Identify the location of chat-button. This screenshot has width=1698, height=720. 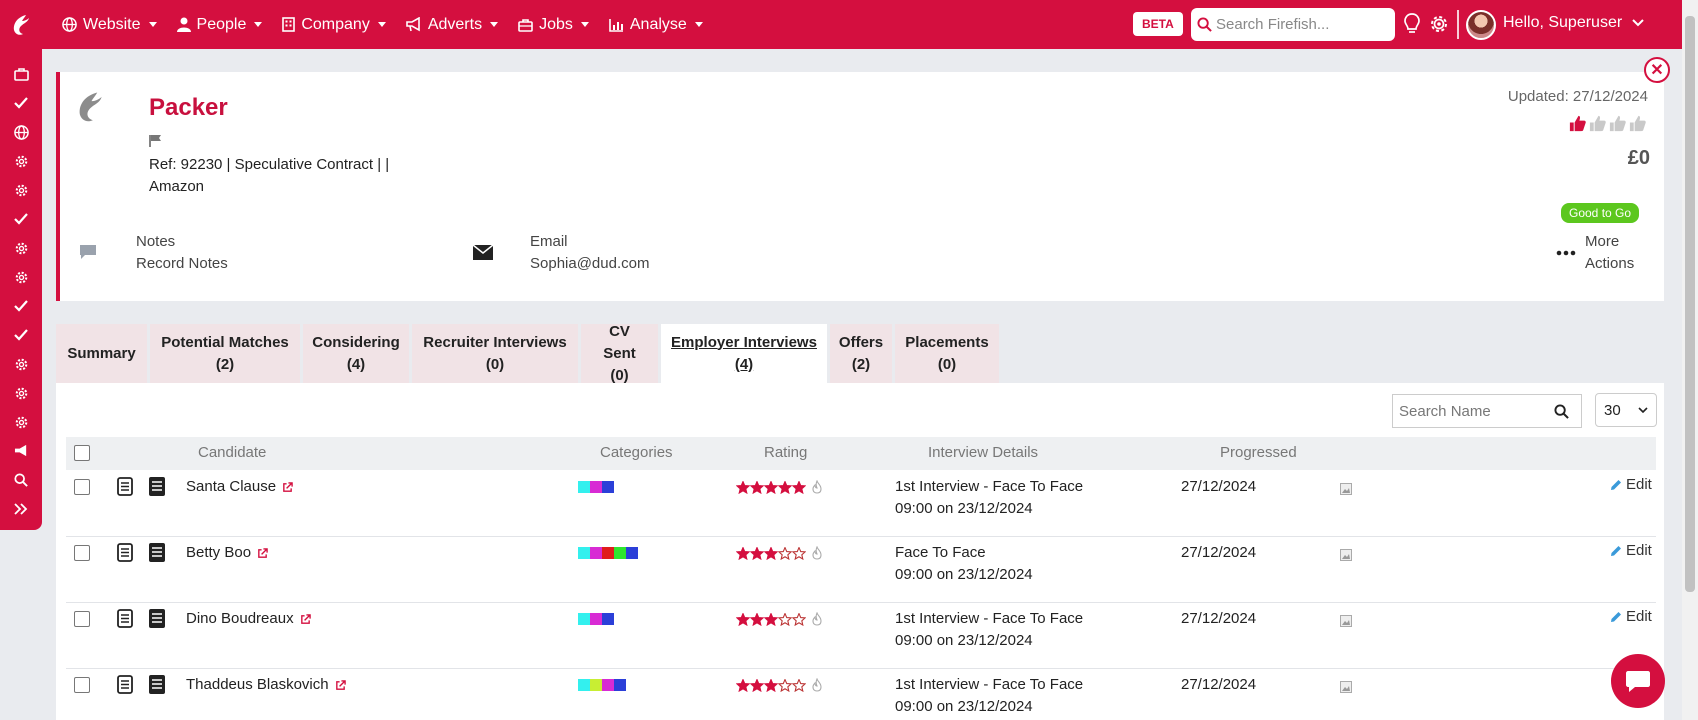
(1638, 681).